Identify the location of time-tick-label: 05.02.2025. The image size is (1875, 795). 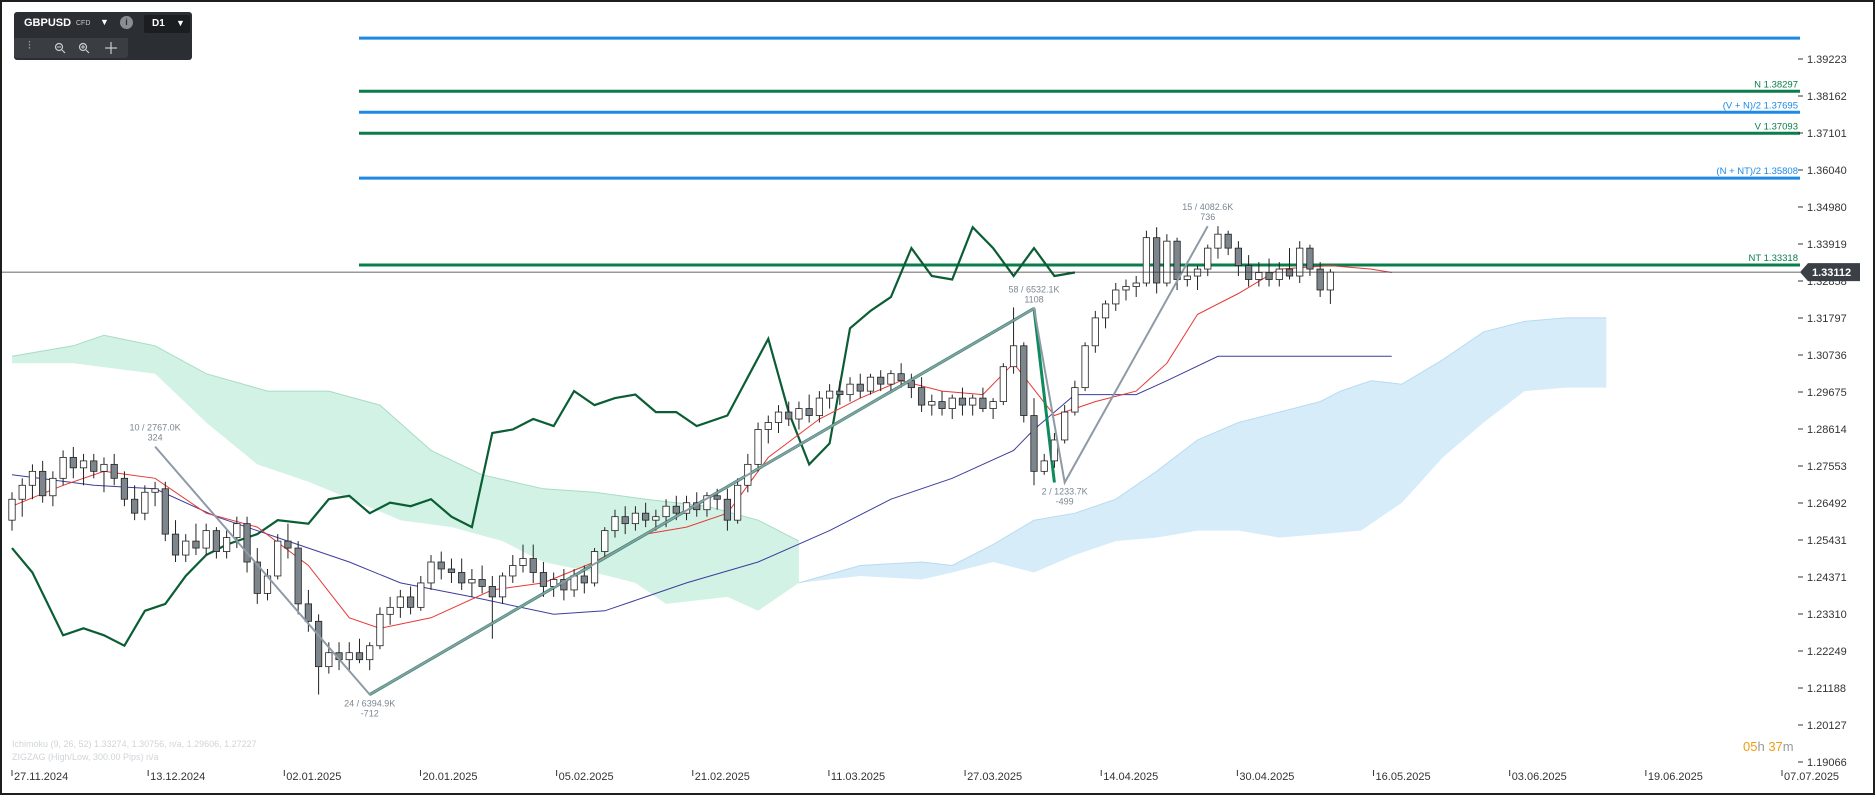
(586, 777).